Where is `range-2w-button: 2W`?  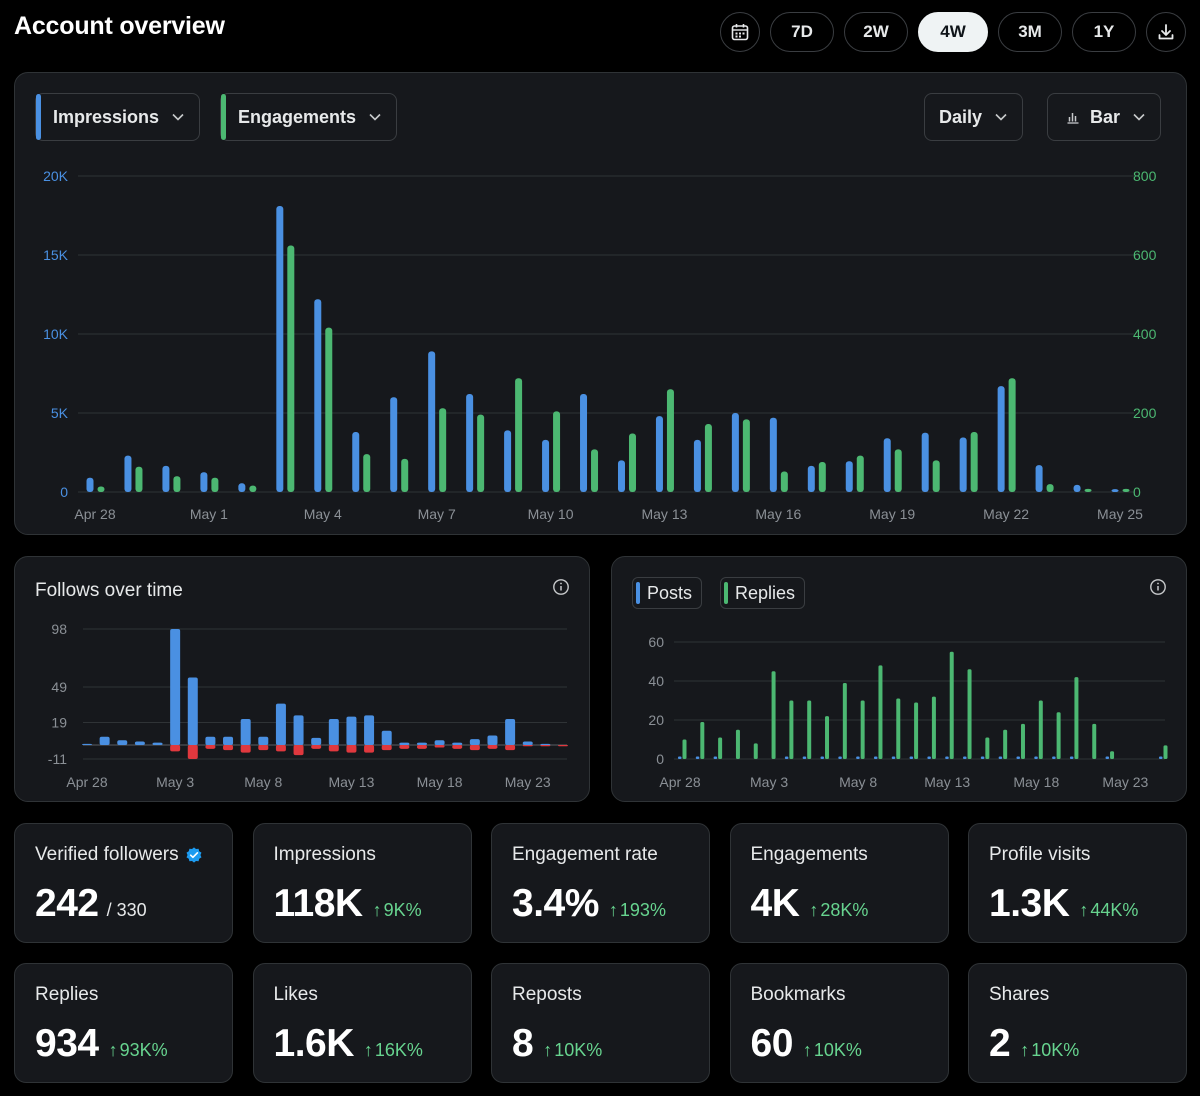 range-2w-button: 2W is located at coordinates (876, 32).